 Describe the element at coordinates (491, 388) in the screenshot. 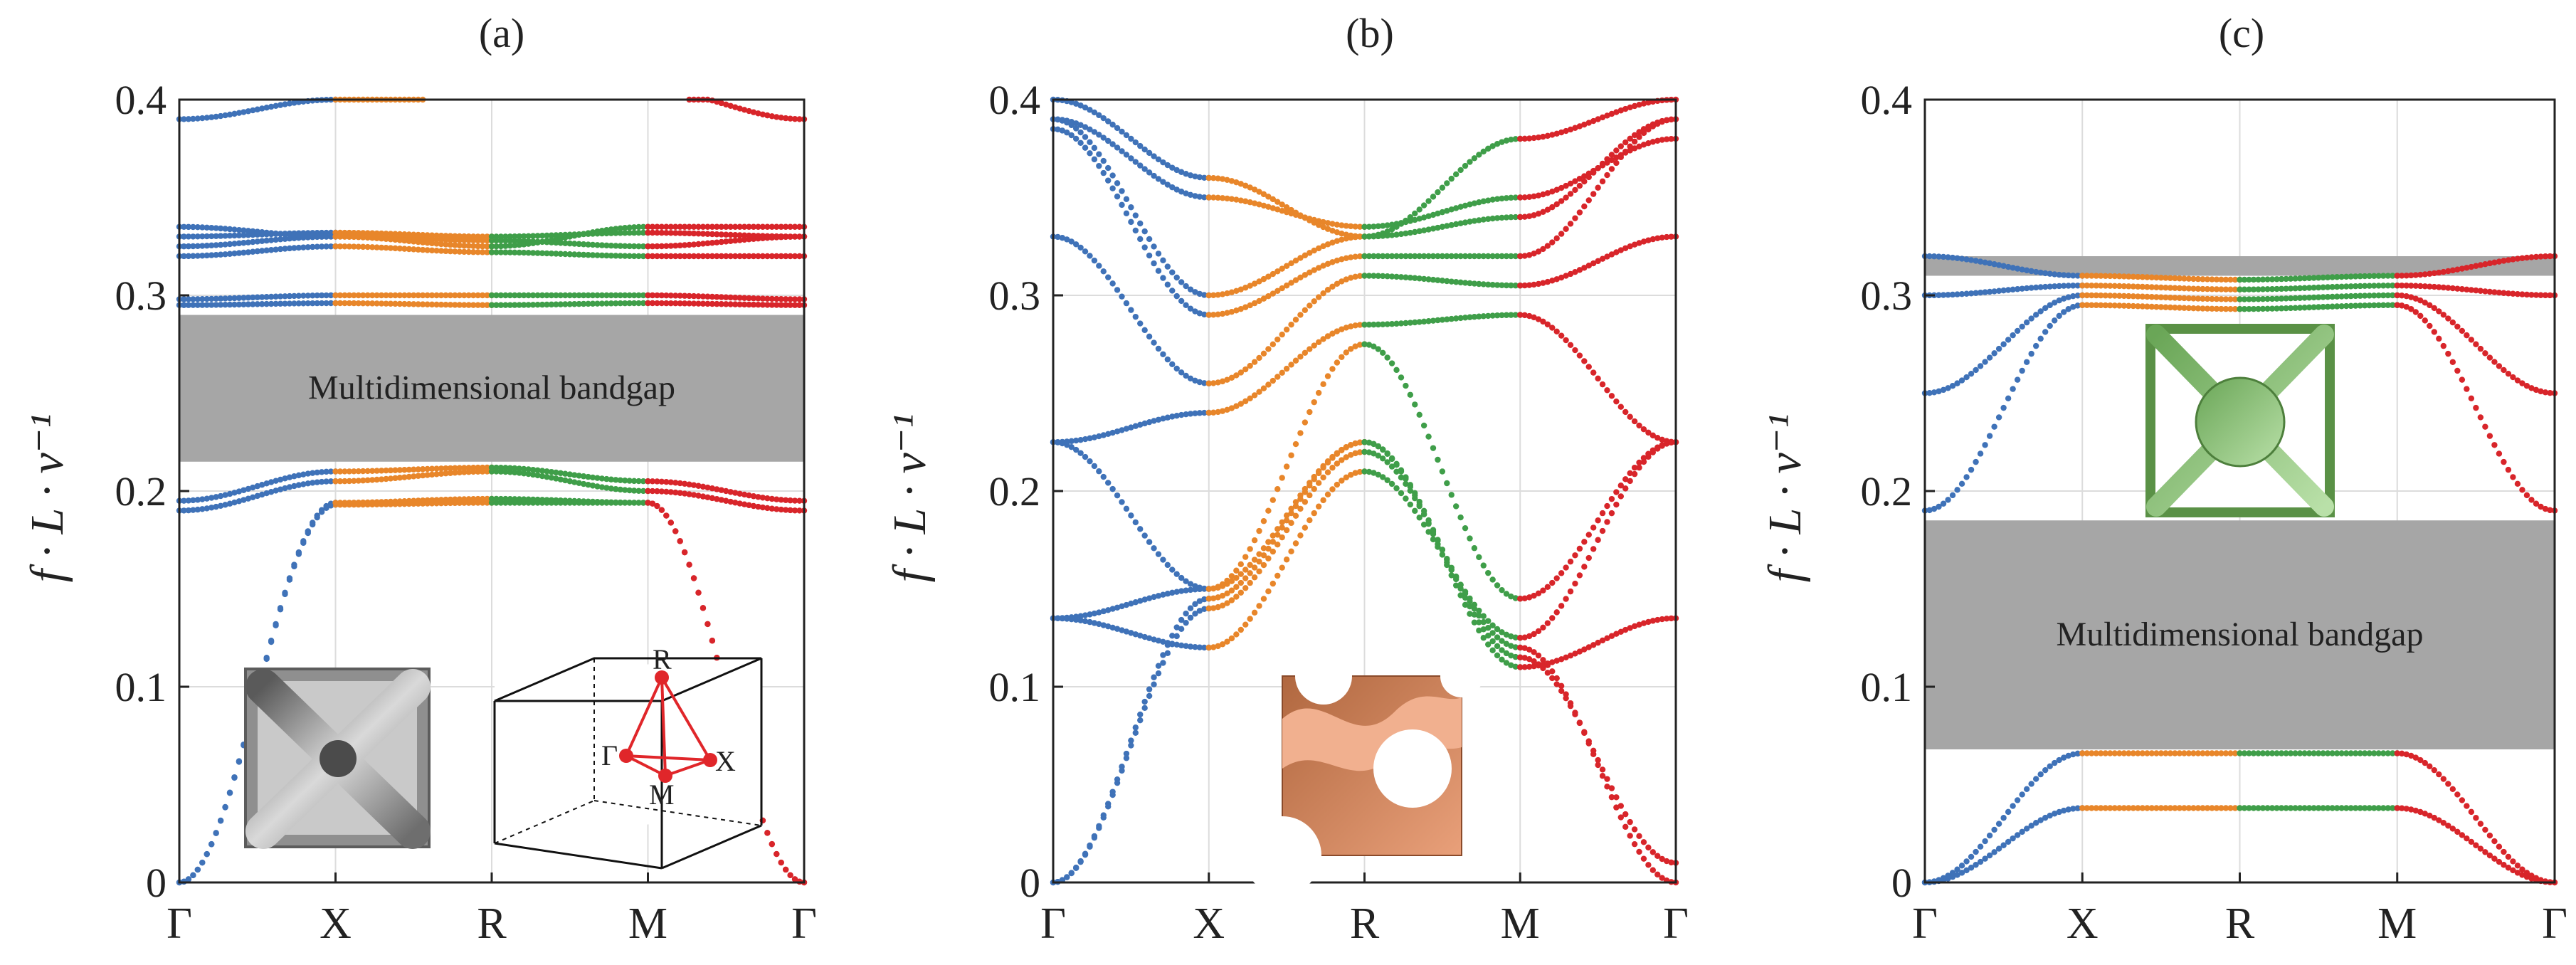

I see `bandgap-label: Multidimensional bandgap` at that location.